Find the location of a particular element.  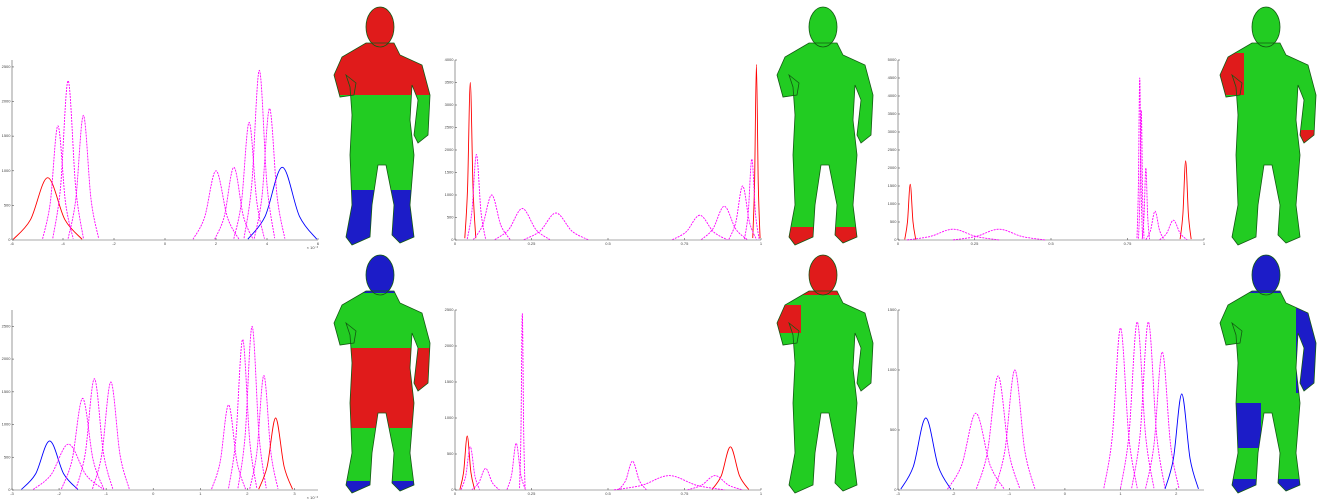

x-tick-label: -2 is located at coordinates (59, 493).